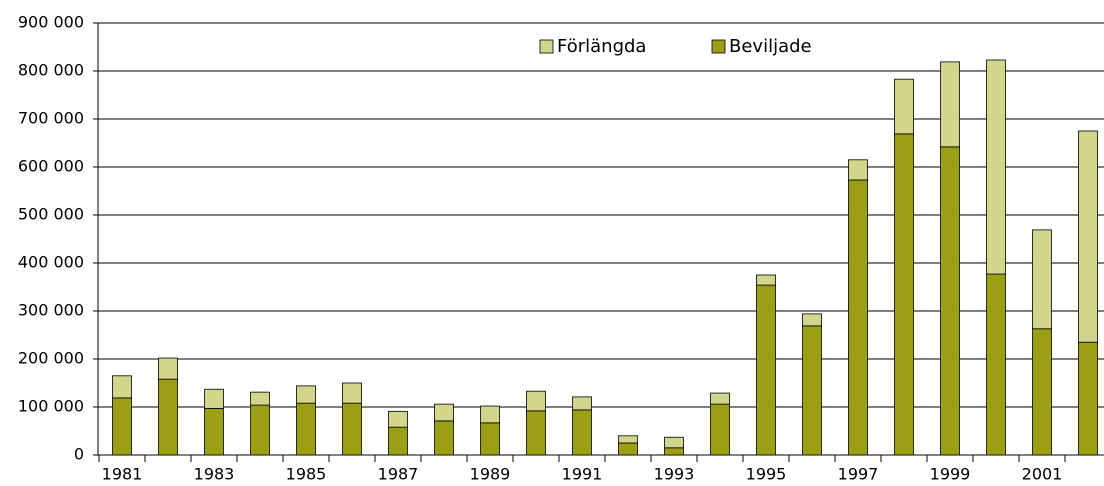 The width and height of the screenshot is (1104, 486). I want to click on y-tick-label: 500 000, so click(51, 214).